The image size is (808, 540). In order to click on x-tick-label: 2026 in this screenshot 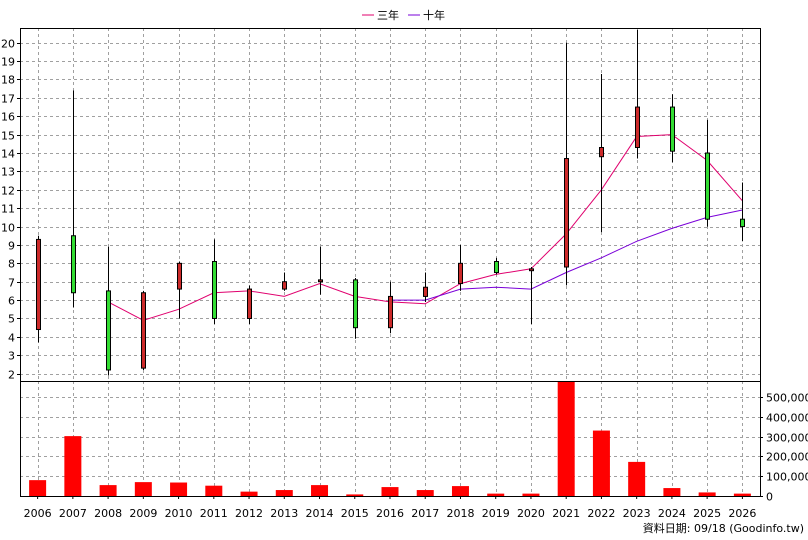, I will do `click(742, 513)`.